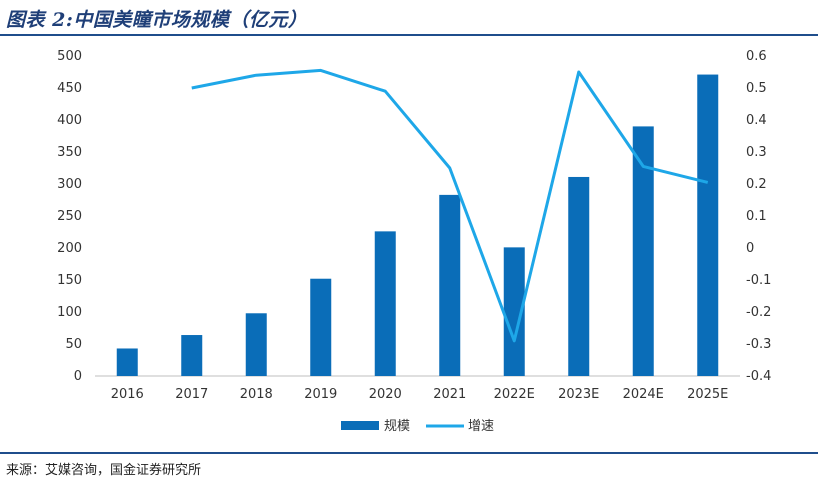  I want to click on left-tick-label: 0, so click(78, 376).